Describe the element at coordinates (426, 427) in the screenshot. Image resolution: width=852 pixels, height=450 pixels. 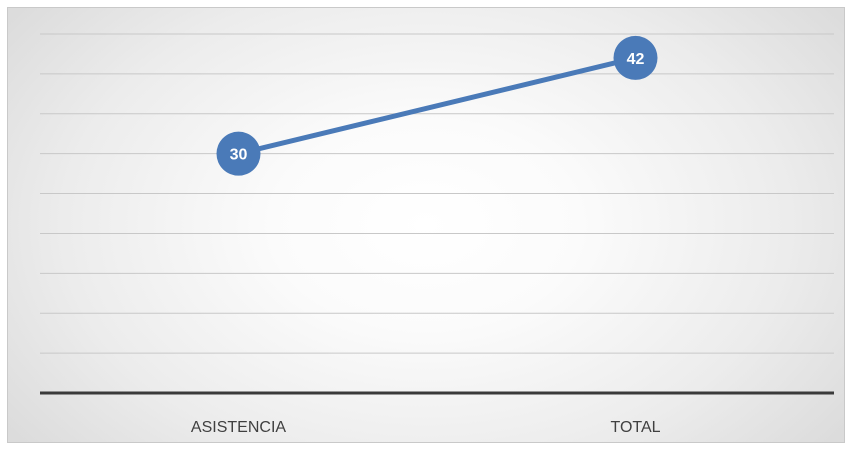
I see `x-axis-ticks: ASISTENCIA TOTAL` at that location.